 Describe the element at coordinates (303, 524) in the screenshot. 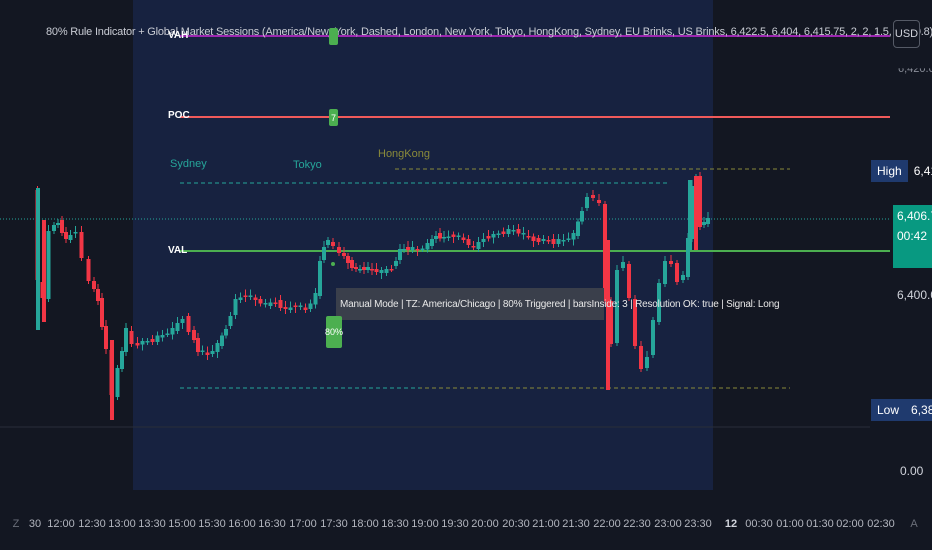

I see `time-axis-label: 17:00` at that location.